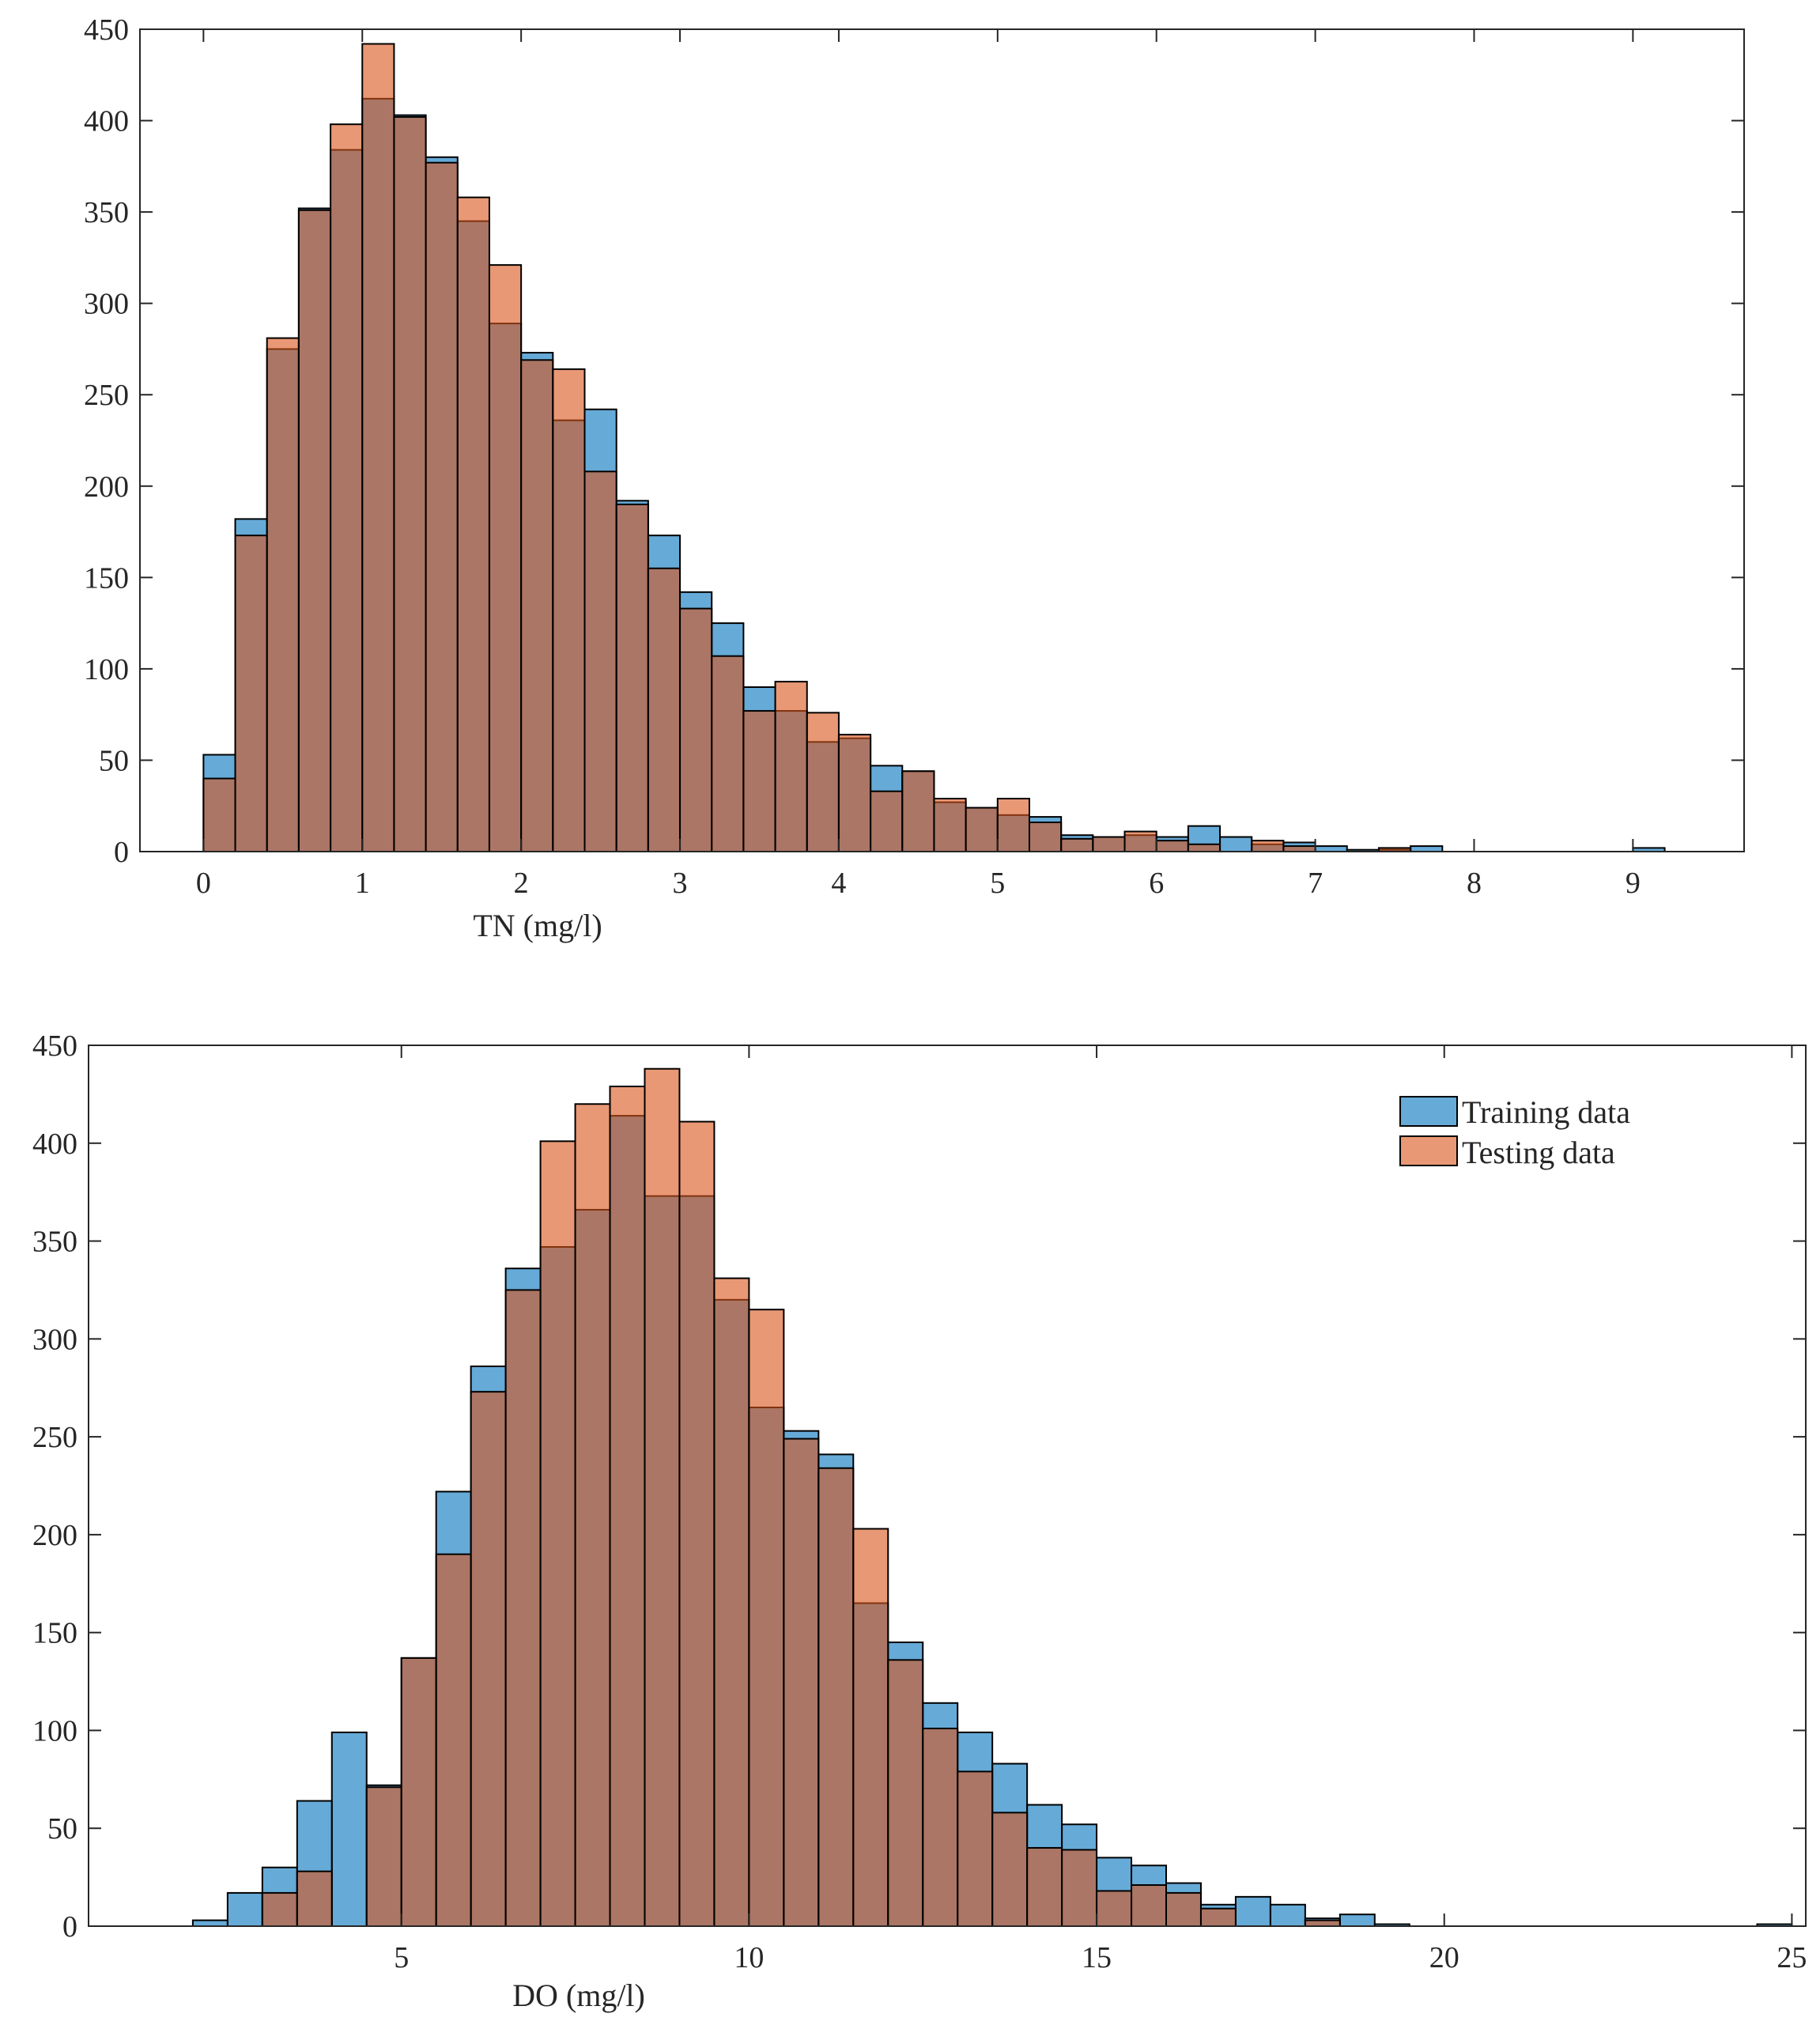  What do you see at coordinates (1428, 1111) in the screenshot?
I see `legend-swatch-training` at bounding box center [1428, 1111].